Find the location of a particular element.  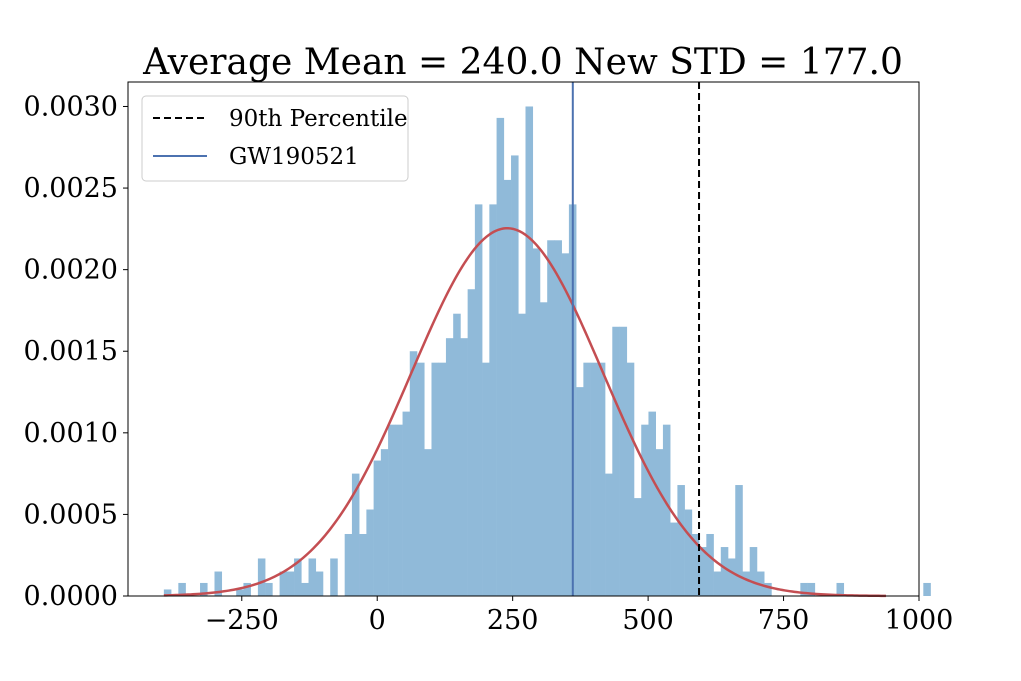

y-tick-label: 0.0010 is located at coordinates (71, 433).